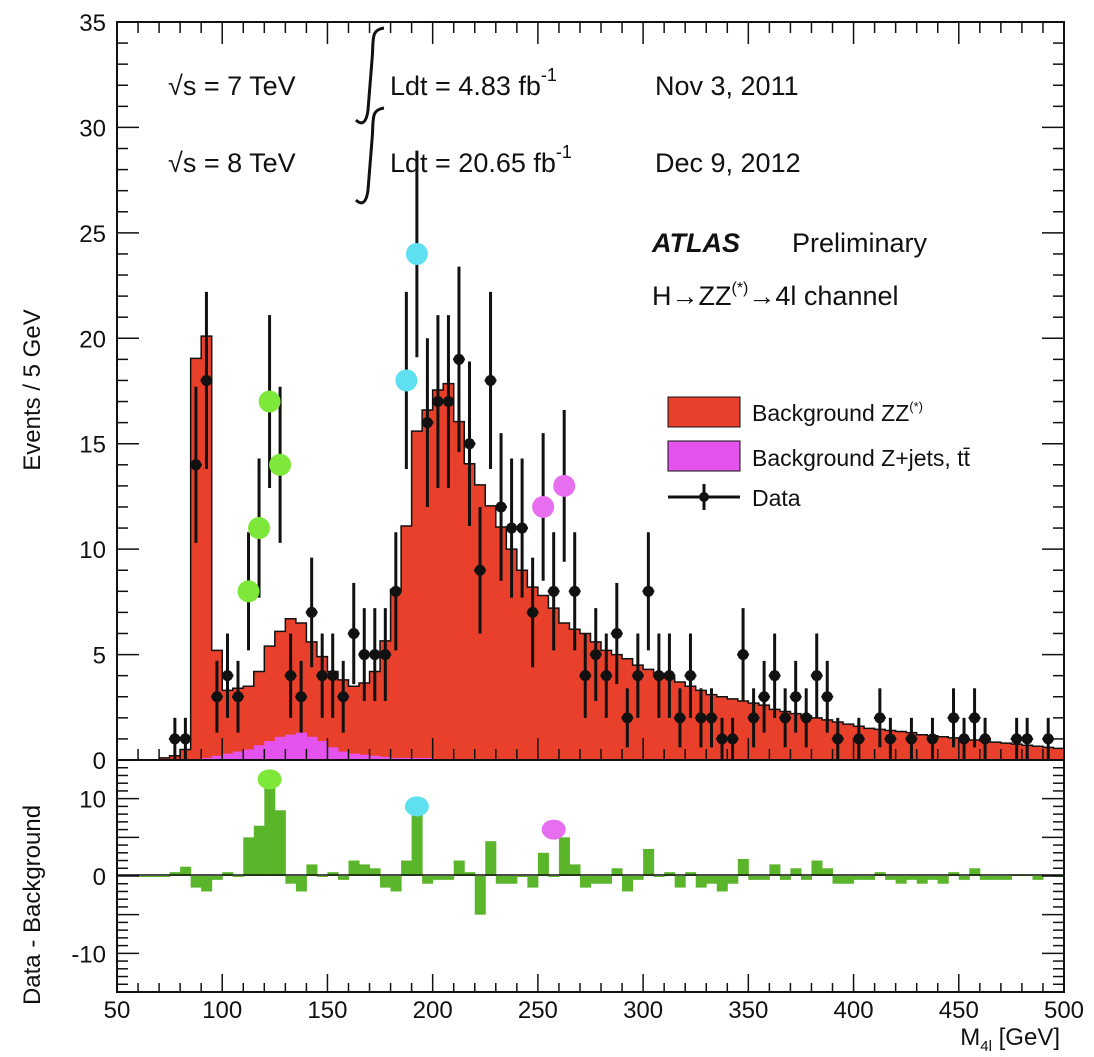 The width and height of the screenshot is (1094, 1057). I want to click on x-tick-label: 300, so click(643, 1010).